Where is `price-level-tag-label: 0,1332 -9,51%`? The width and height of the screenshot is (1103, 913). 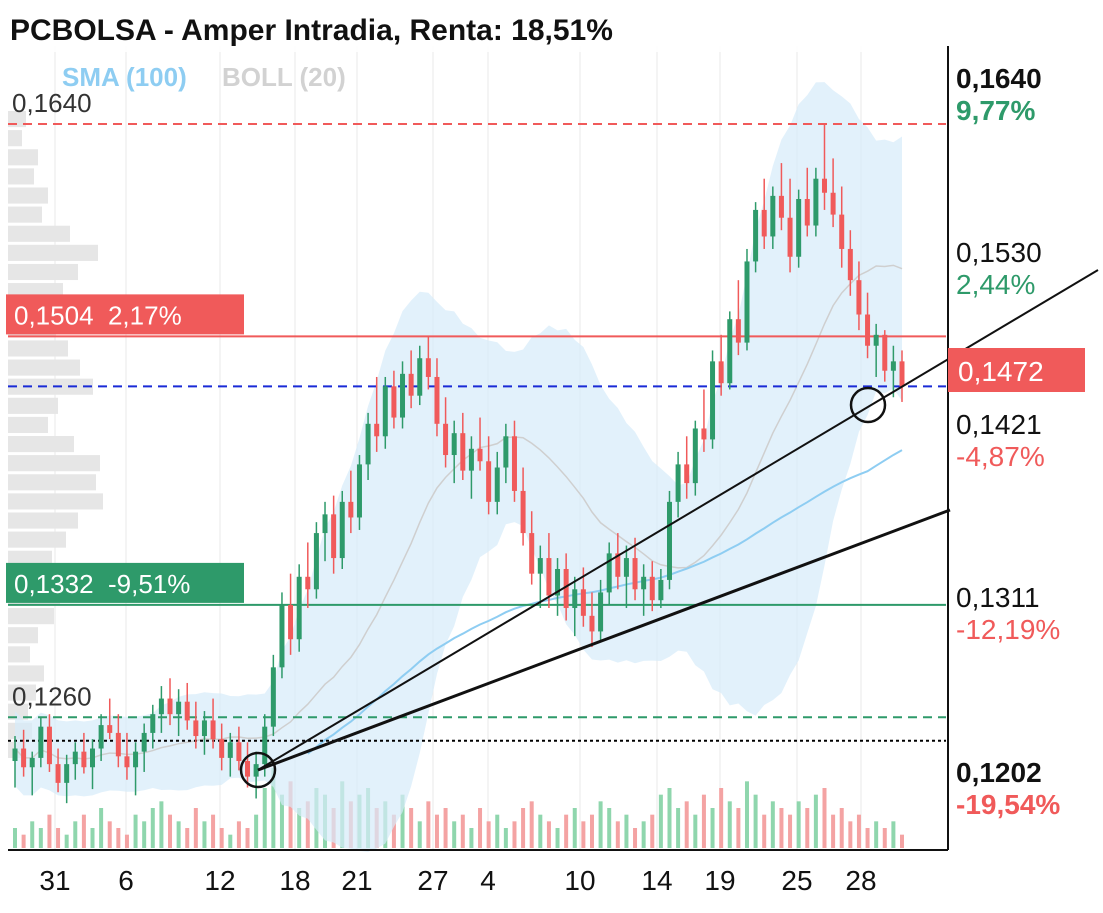 price-level-tag-label: 0,1332 -9,51% is located at coordinates (102, 584).